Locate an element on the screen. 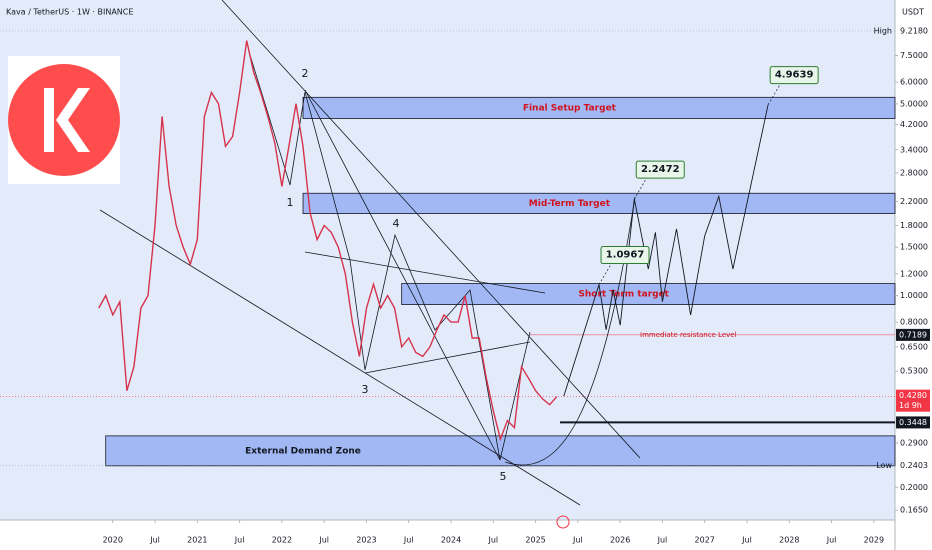 Image resolution: width=932 pixels, height=550 pixels. pivot-label: 5 is located at coordinates (503, 476).